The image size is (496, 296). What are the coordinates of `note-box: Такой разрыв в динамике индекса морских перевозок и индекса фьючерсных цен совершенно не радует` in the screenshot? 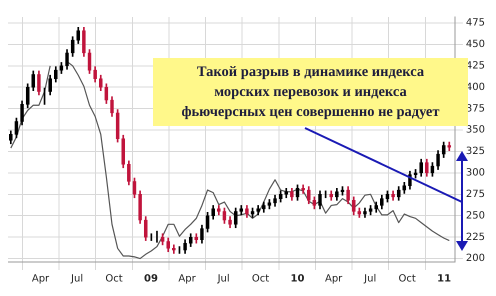 It's located at (310, 92).